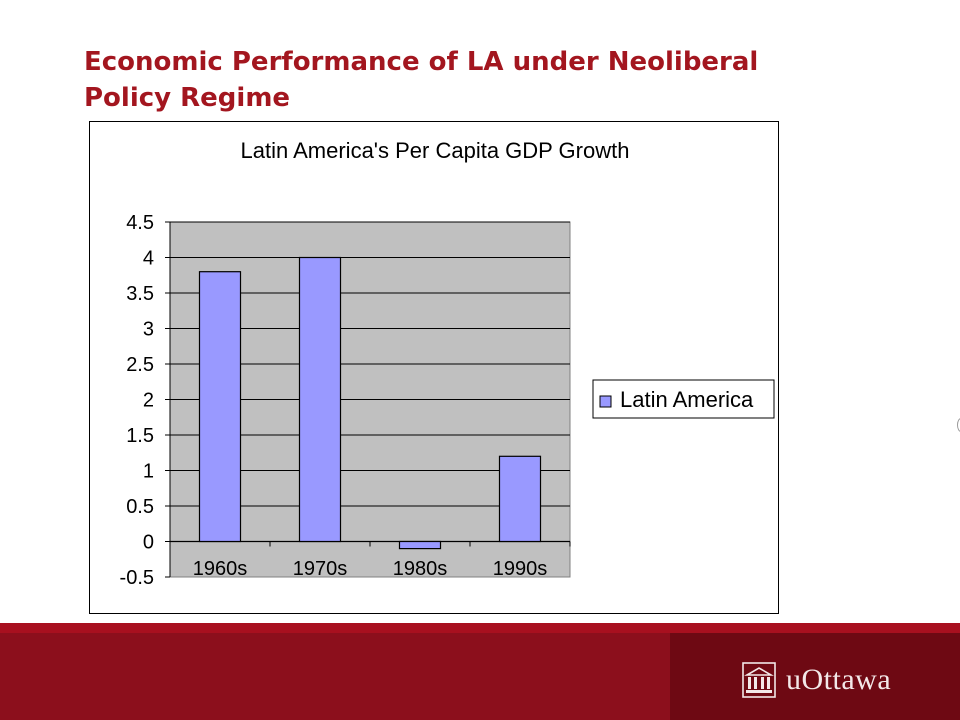 The height and width of the screenshot is (720, 960). What do you see at coordinates (605, 401) in the screenshot?
I see `legend-swatch` at bounding box center [605, 401].